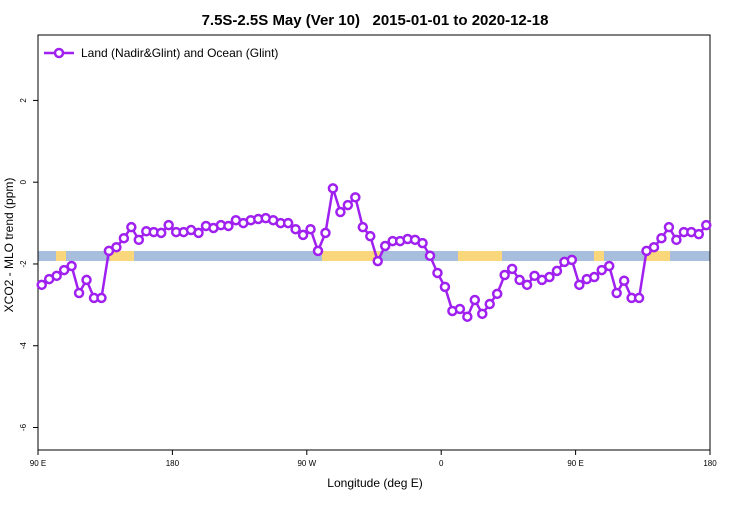  What do you see at coordinates (23, 264) in the screenshot?
I see `y-tick-label: -2` at bounding box center [23, 264].